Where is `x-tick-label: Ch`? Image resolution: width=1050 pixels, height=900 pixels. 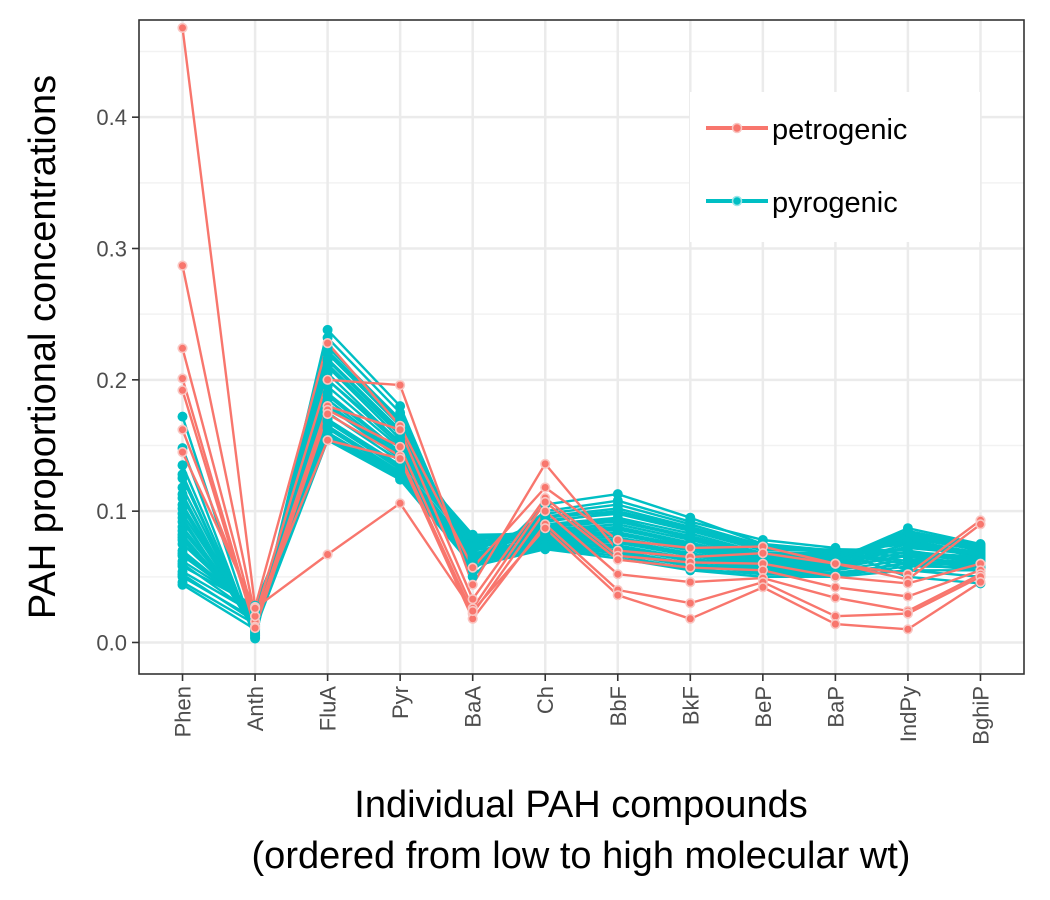 x-tick-label: Ch is located at coordinates (545, 700).